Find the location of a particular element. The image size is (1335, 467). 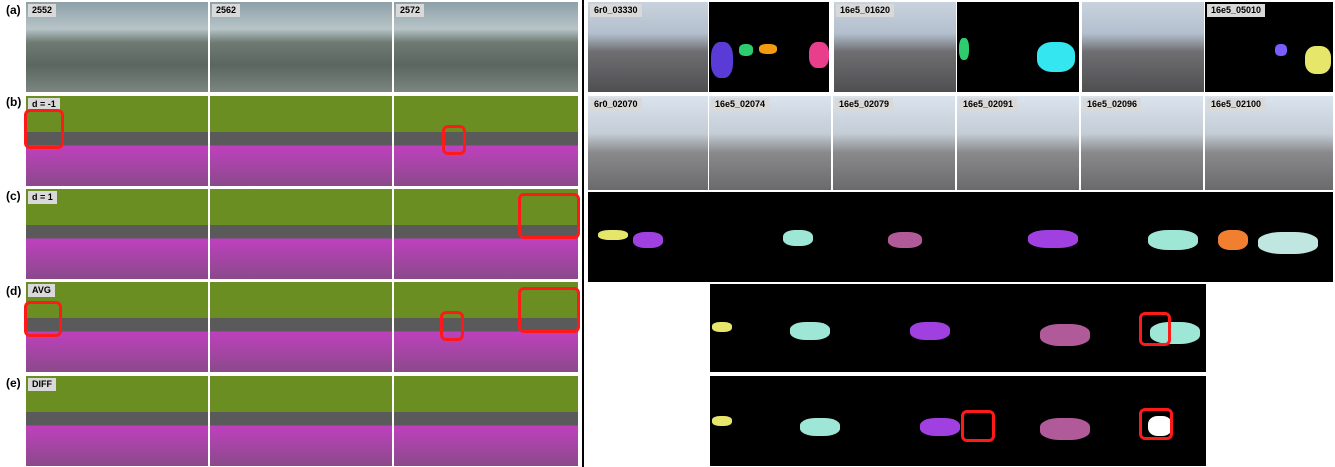

photo-16e5-02096: 16e5_02096 is located at coordinates (1142, 143).